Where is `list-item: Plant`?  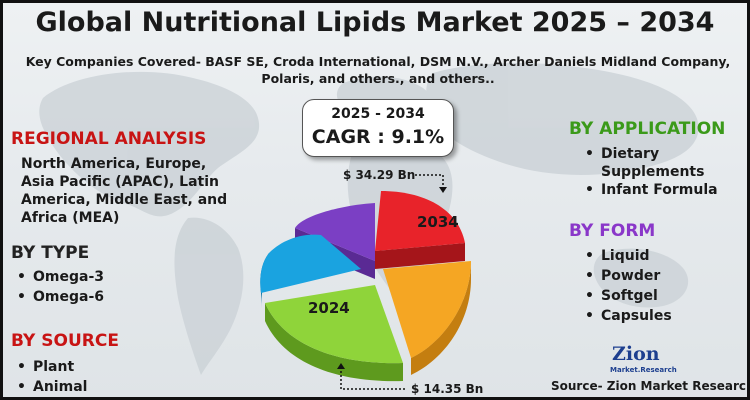
list-item: Plant is located at coordinates (49, 367).